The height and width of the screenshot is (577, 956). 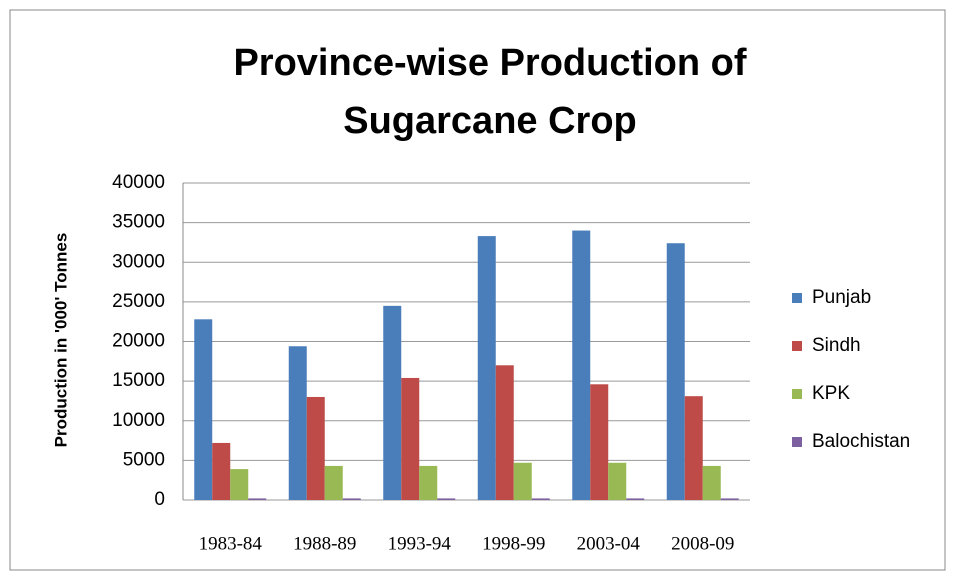 What do you see at coordinates (144, 459) in the screenshot?
I see `y-tick-label: 5000` at bounding box center [144, 459].